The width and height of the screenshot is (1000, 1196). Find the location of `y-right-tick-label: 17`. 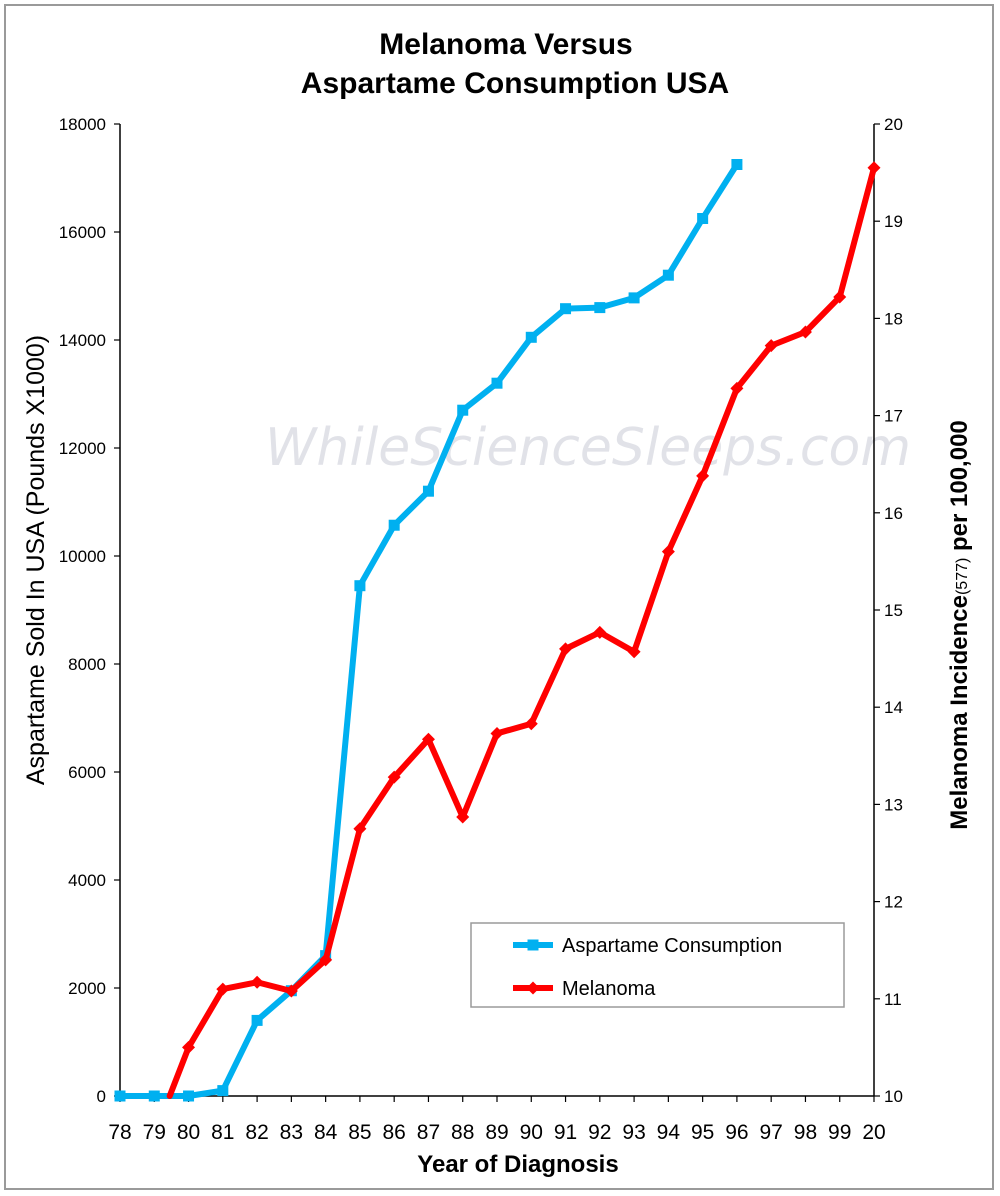

y-right-tick-label: 17 is located at coordinates (893, 416).